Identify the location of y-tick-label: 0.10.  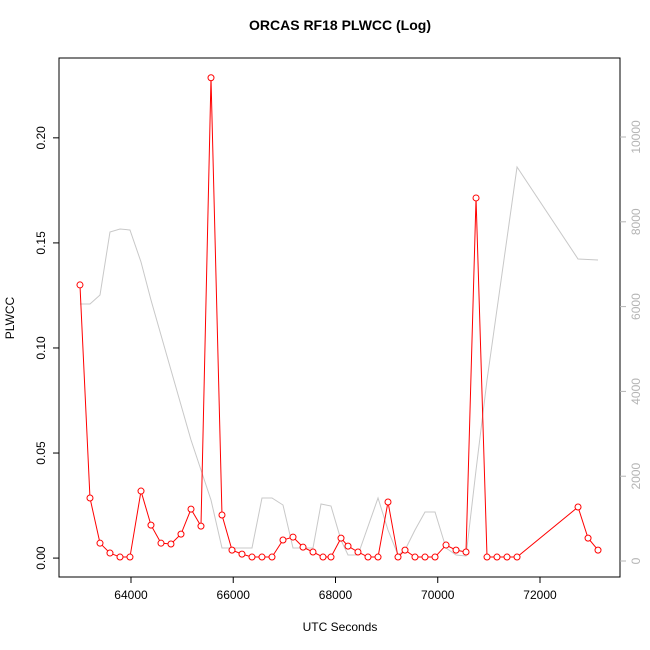
(41, 348).